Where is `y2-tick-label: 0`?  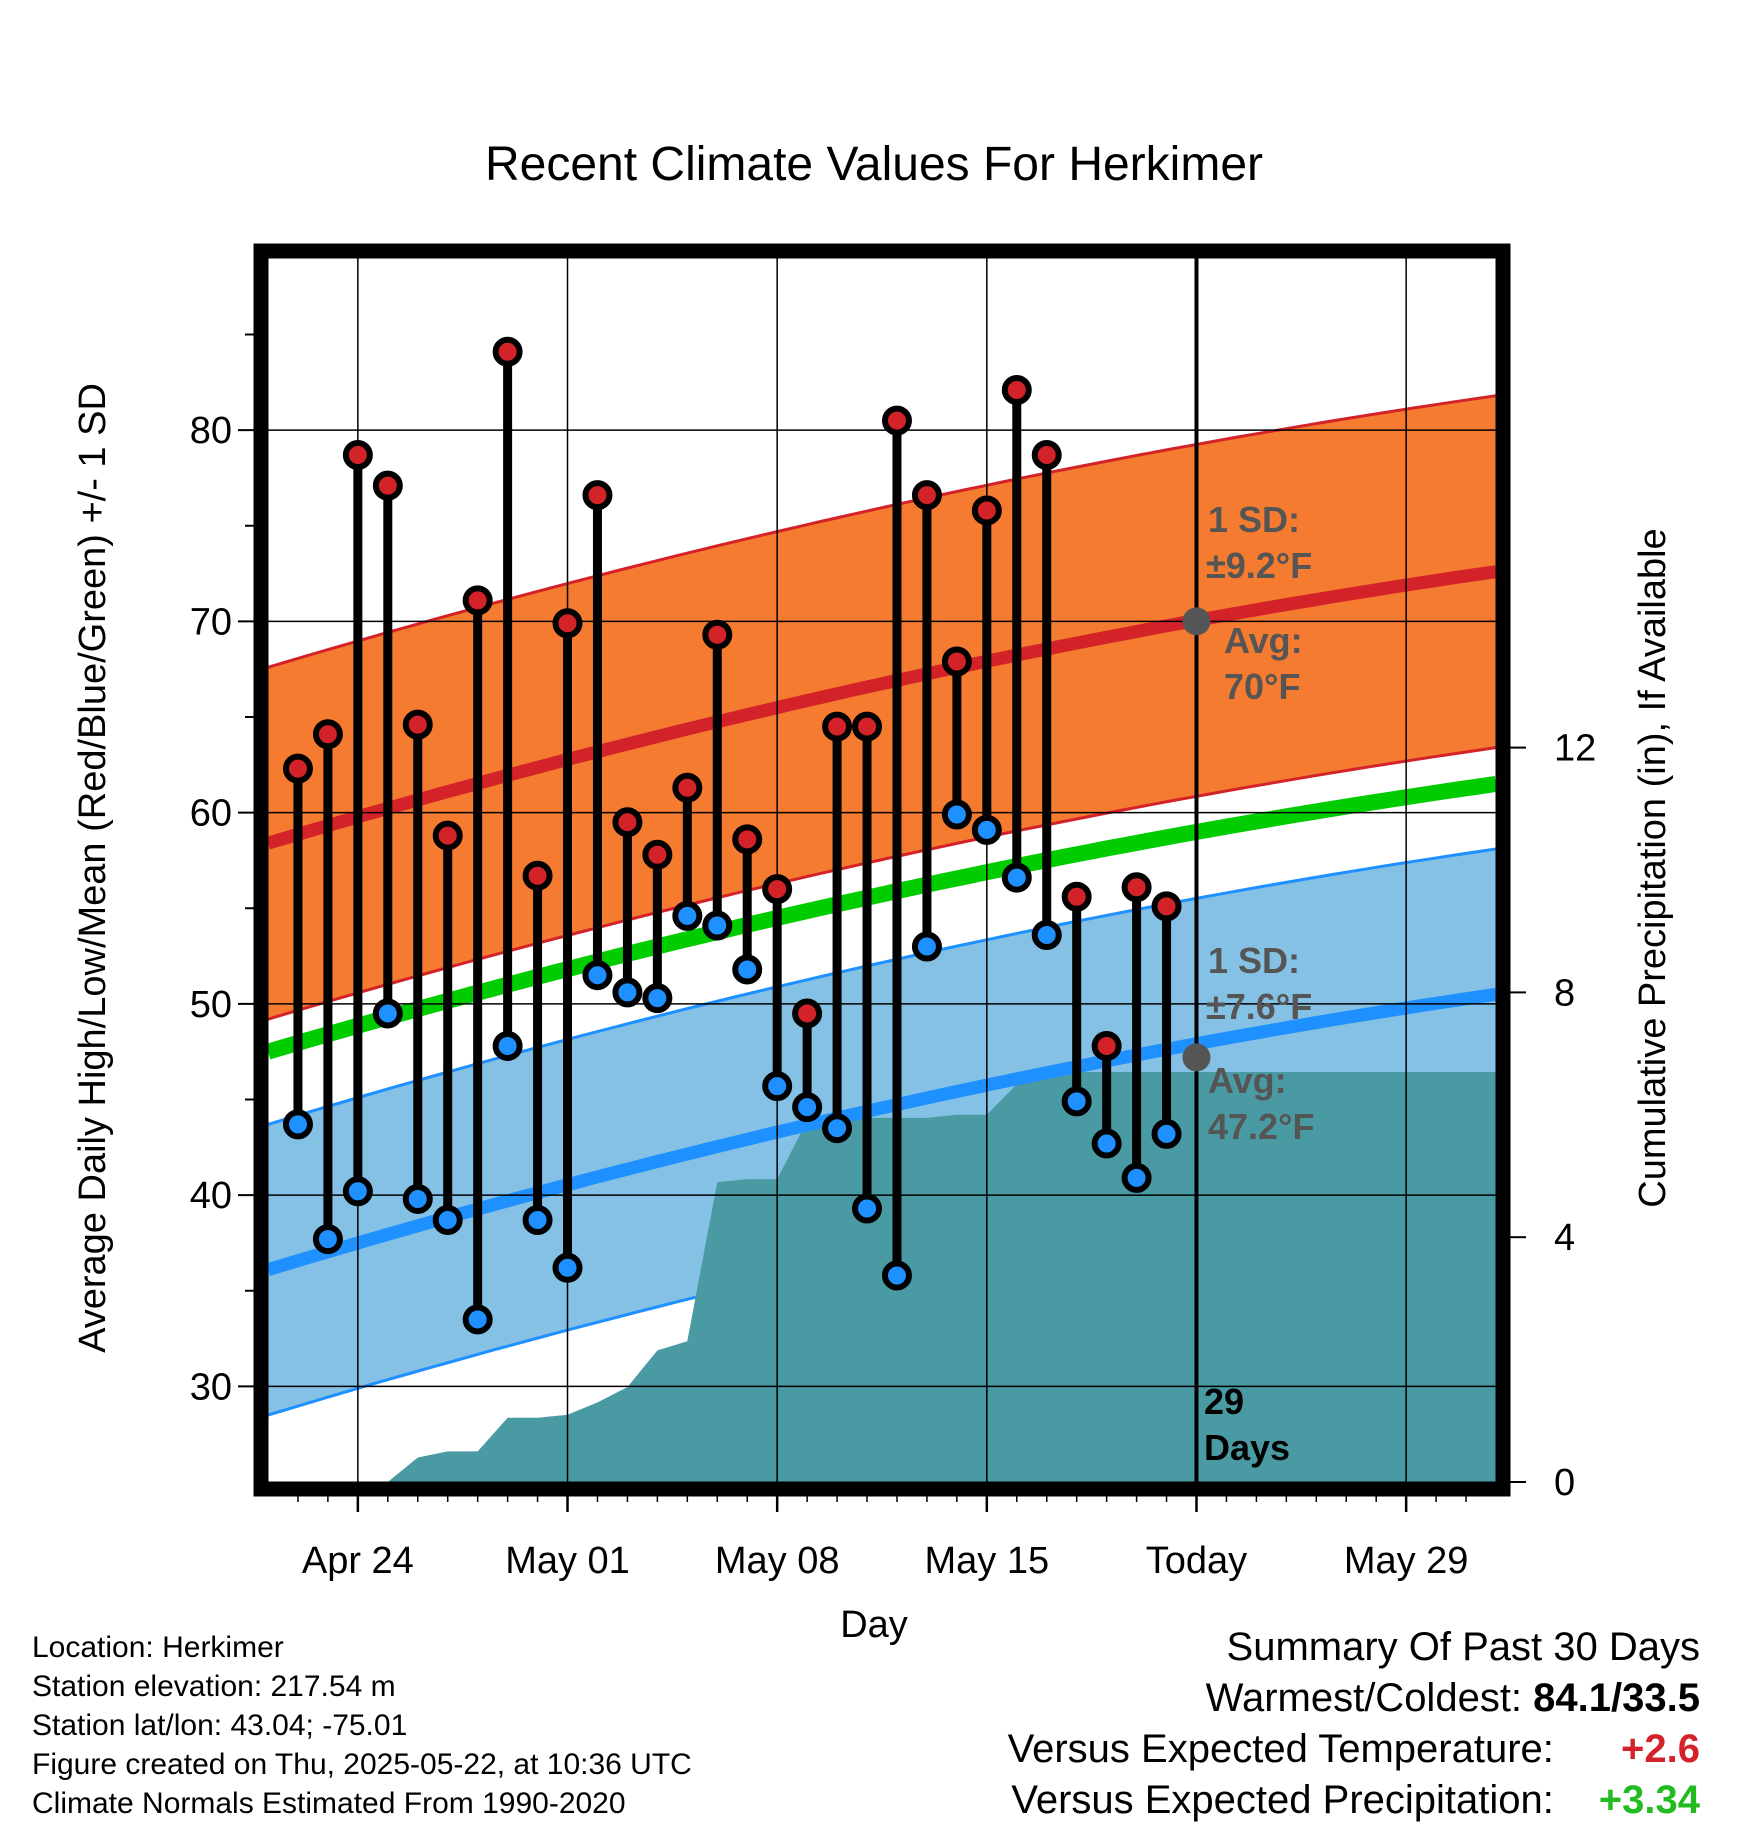 y2-tick-label: 0 is located at coordinates (1564, 1483).